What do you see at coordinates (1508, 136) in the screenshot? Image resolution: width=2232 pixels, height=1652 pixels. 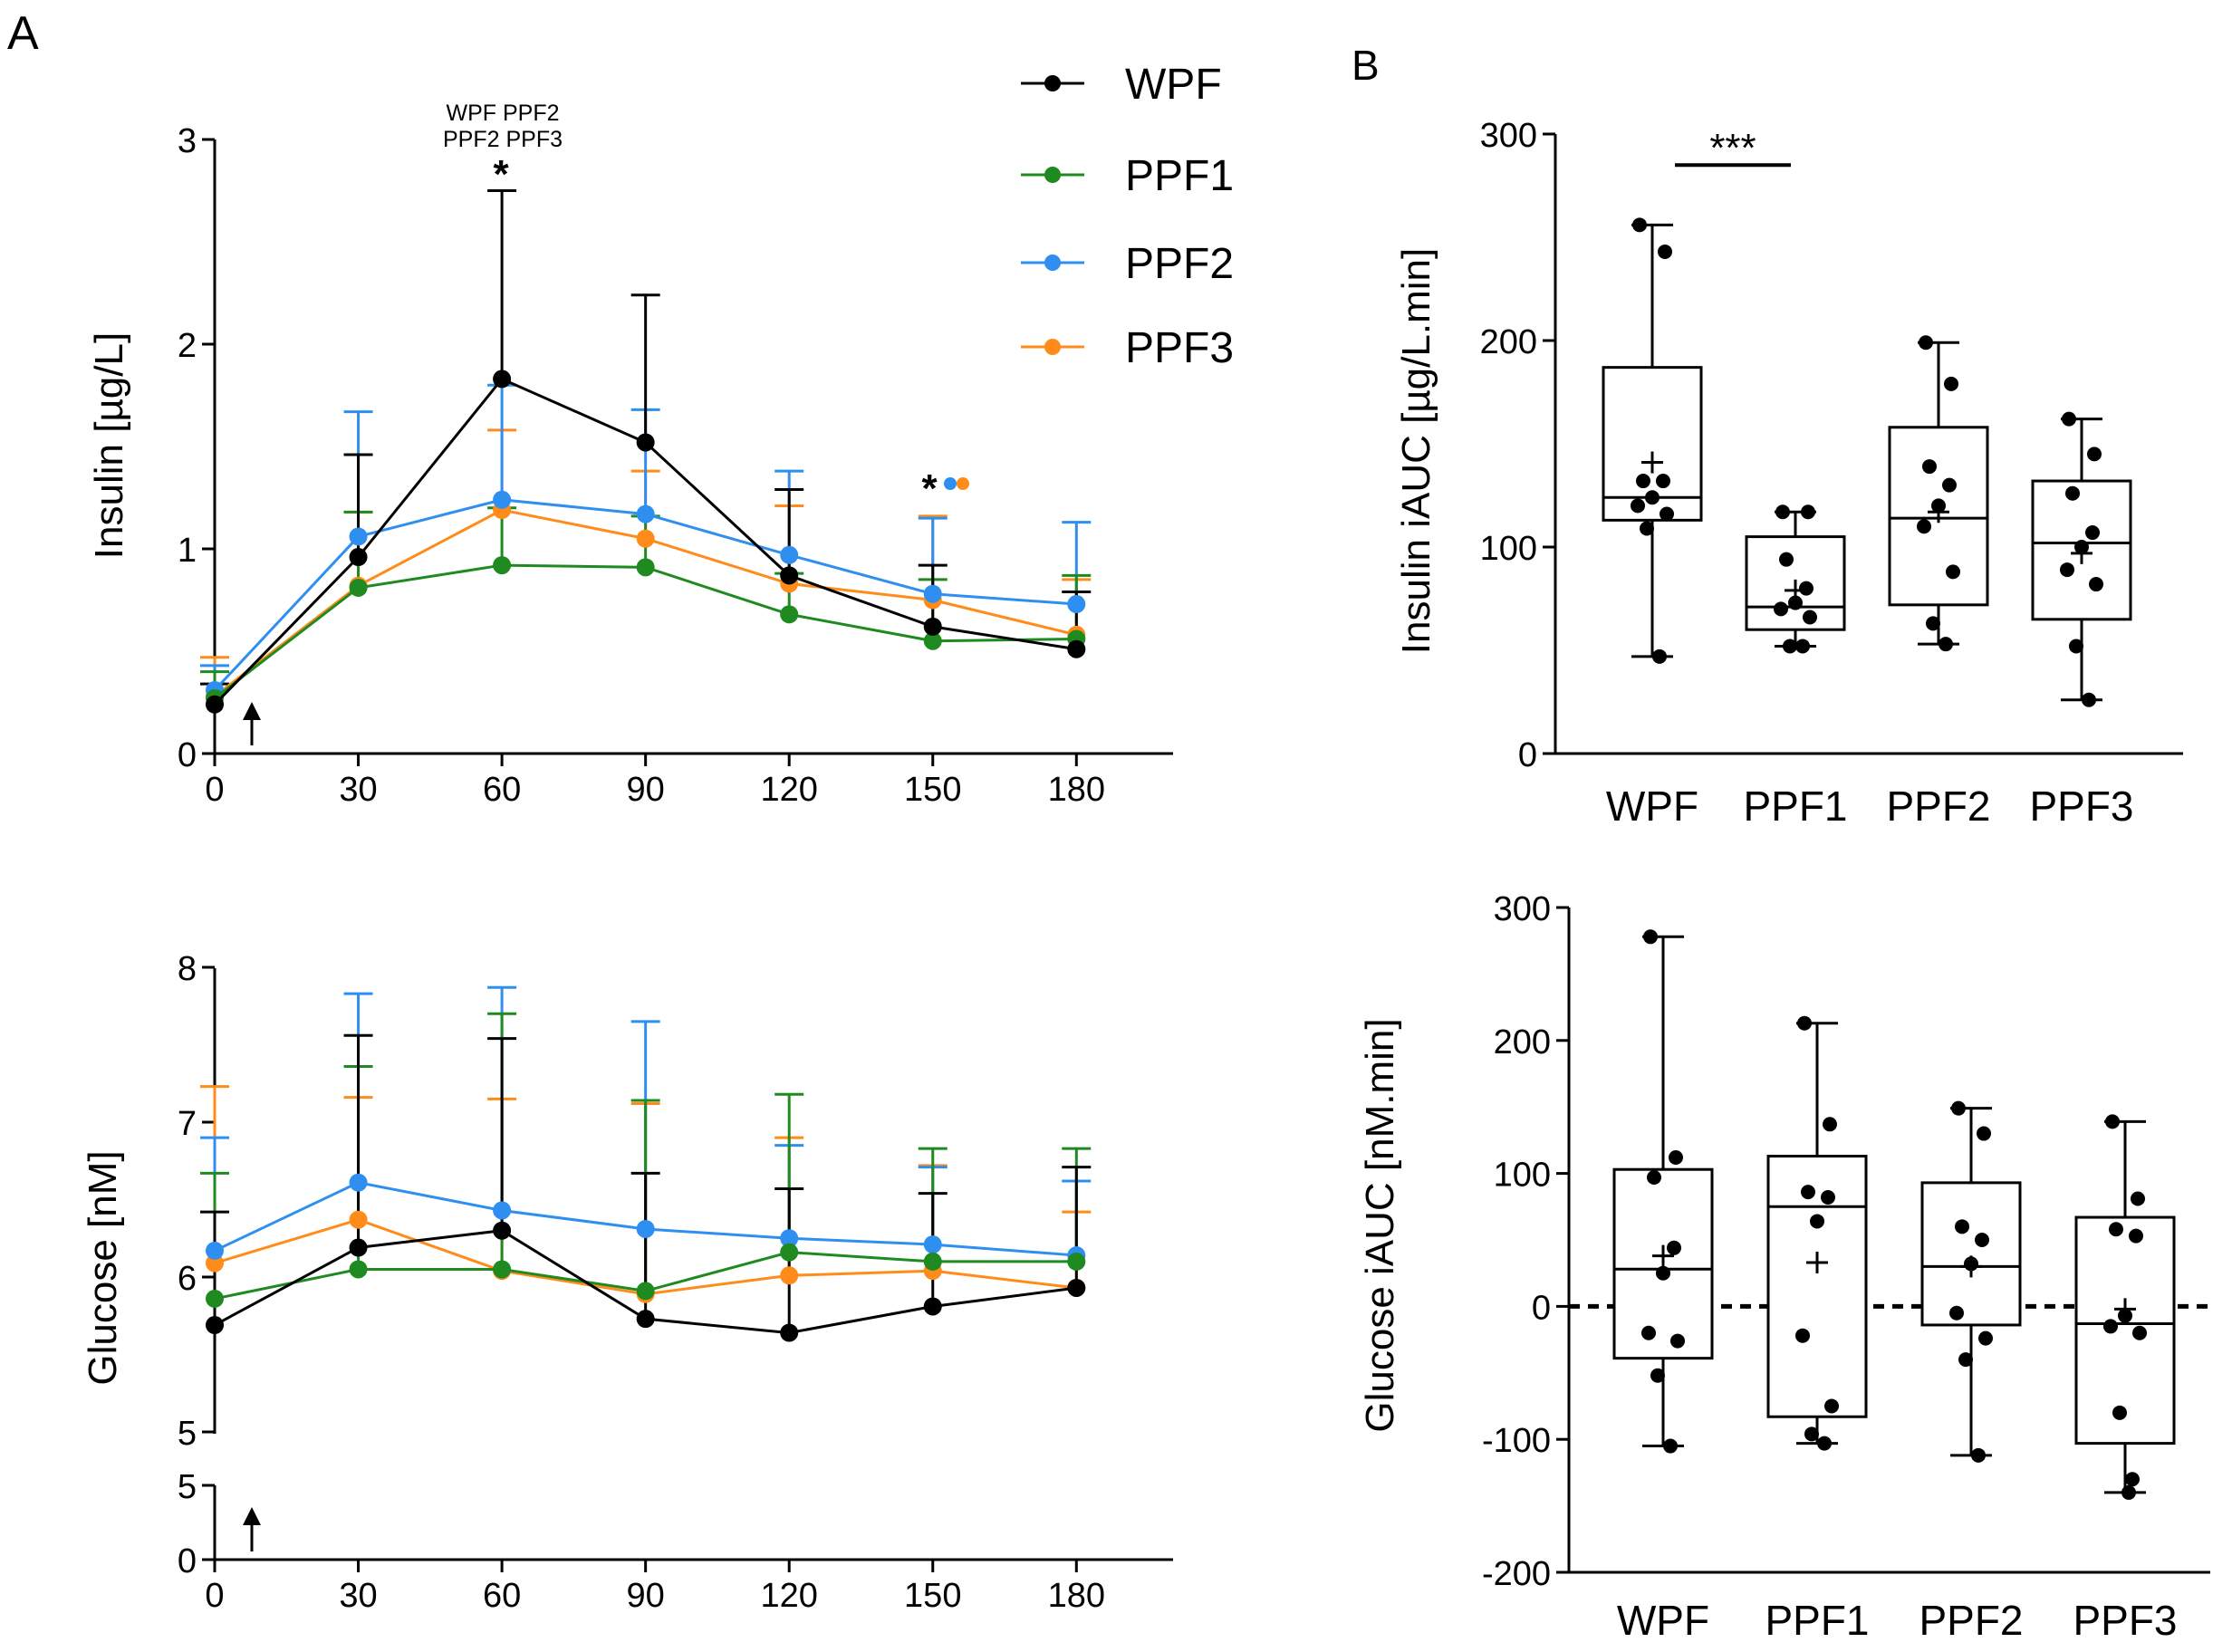 I see `insulin-iauc-y-tick-label: 300` at bounding box center [1508, 136].